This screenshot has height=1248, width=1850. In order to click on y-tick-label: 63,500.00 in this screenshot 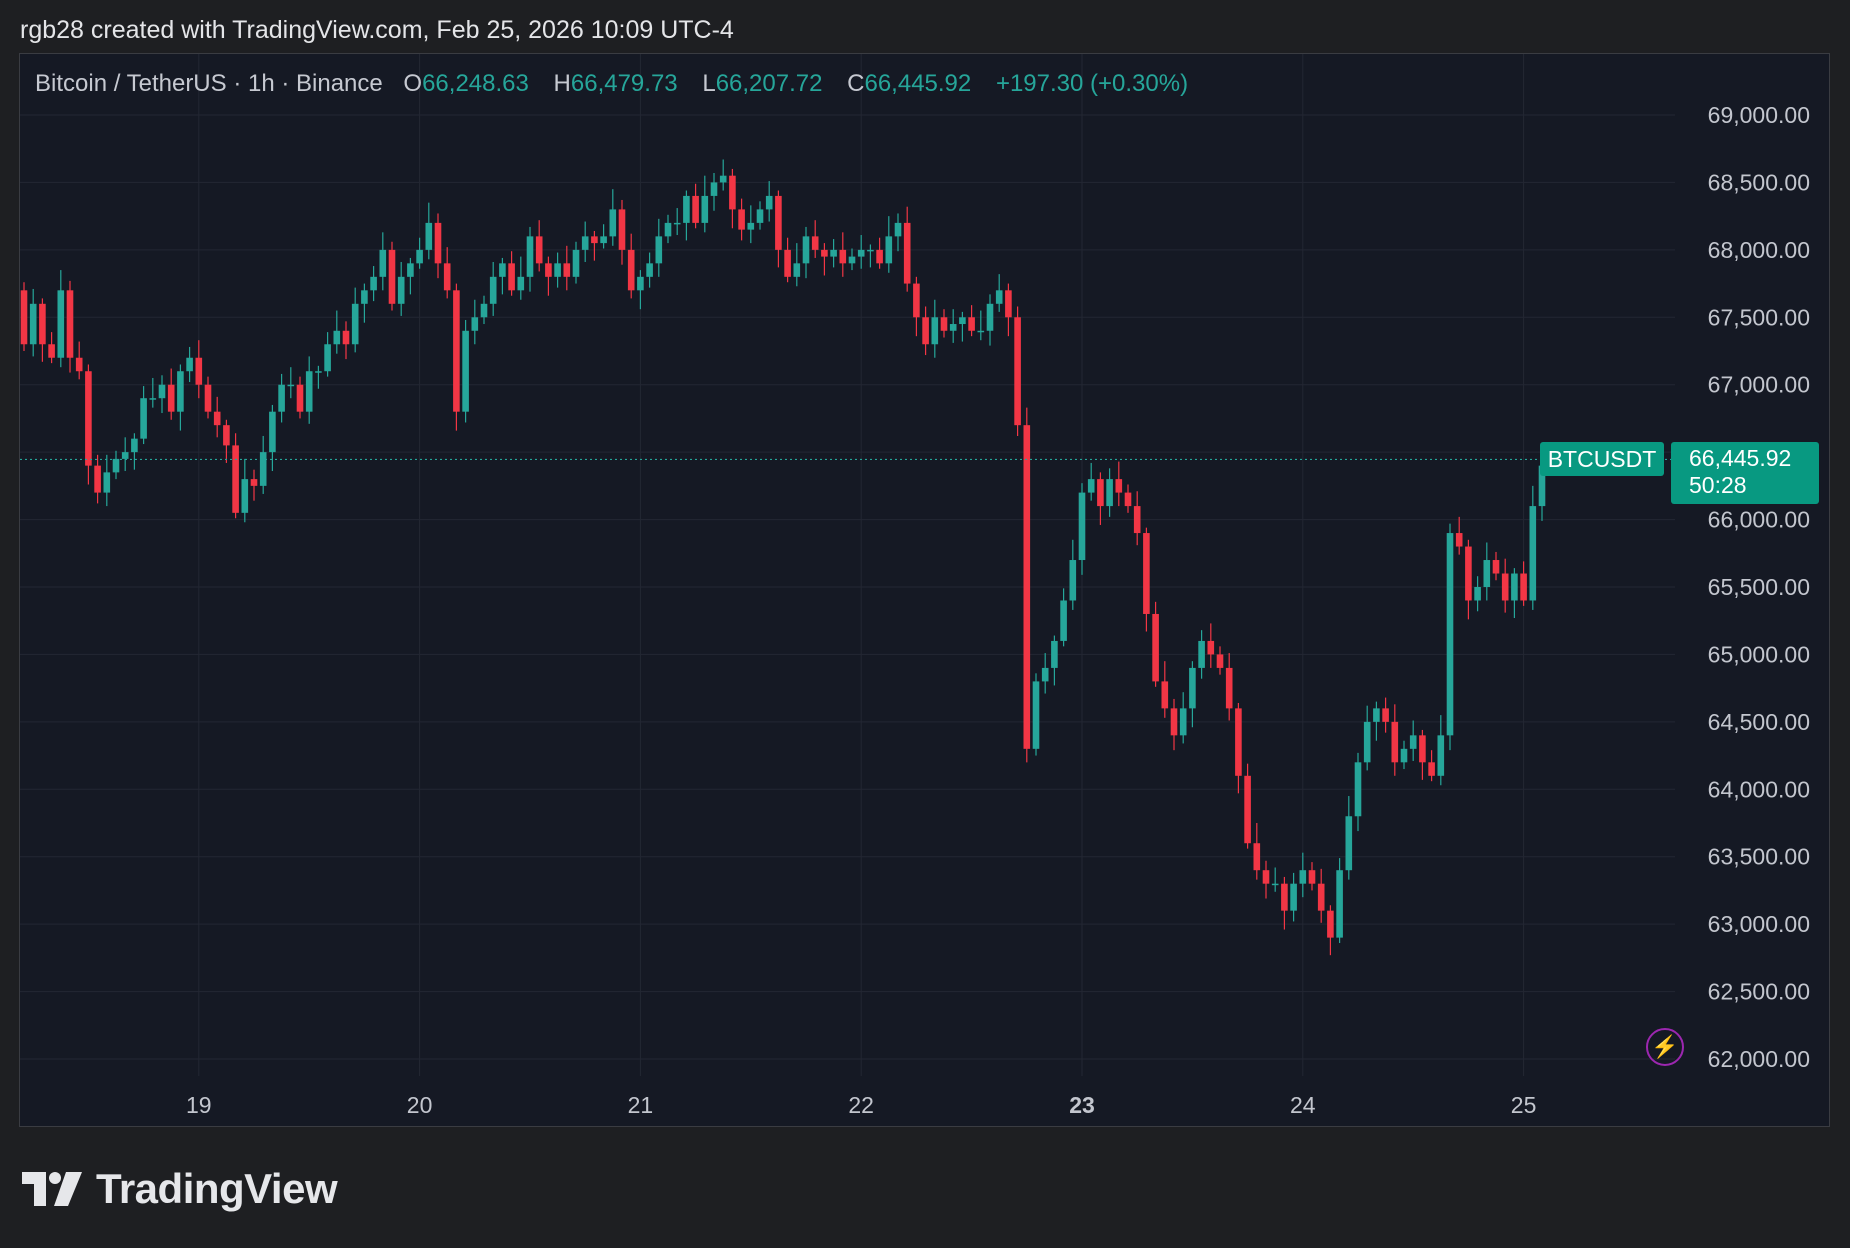, I will do `click(1759, 857)`.